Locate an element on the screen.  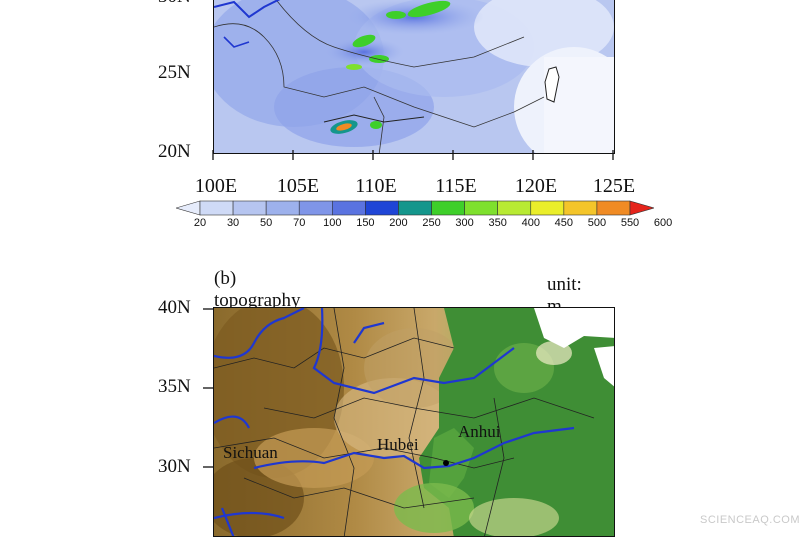
colorbar-tick-label: 600 is located at coordinates (663, 223).